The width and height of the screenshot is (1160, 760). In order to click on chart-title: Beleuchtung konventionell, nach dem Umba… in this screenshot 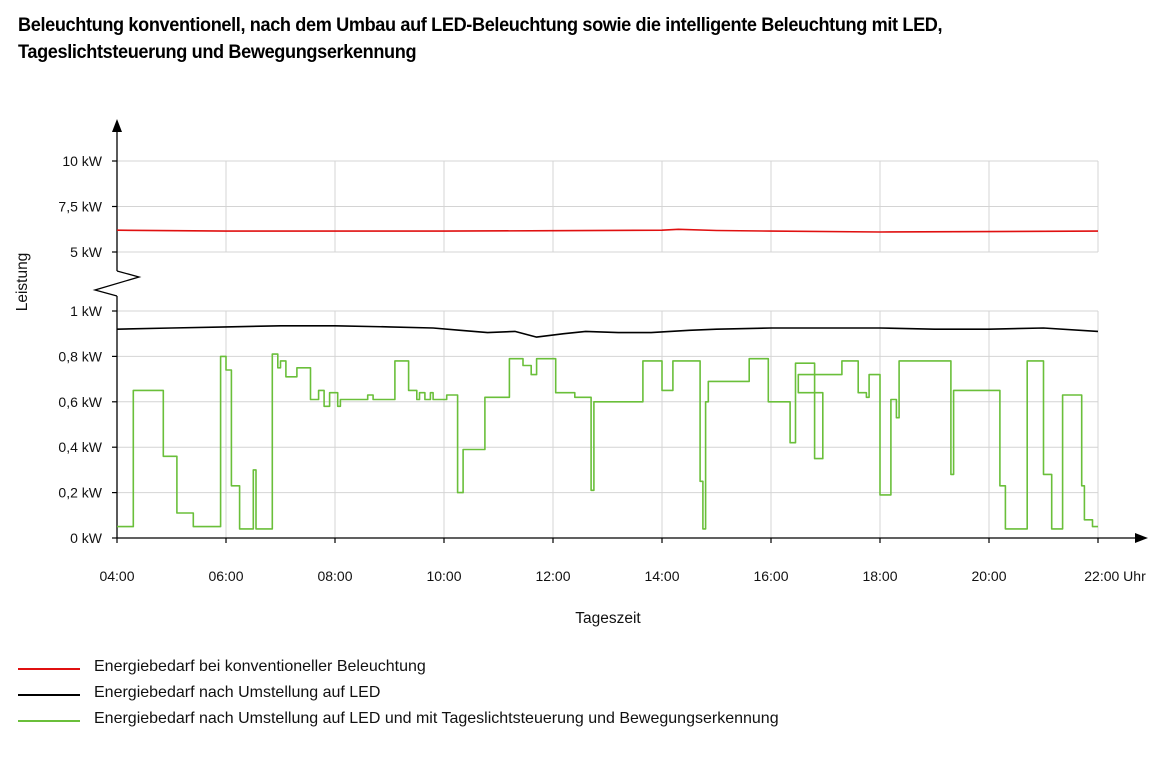, I will do `click(539, 39)`.